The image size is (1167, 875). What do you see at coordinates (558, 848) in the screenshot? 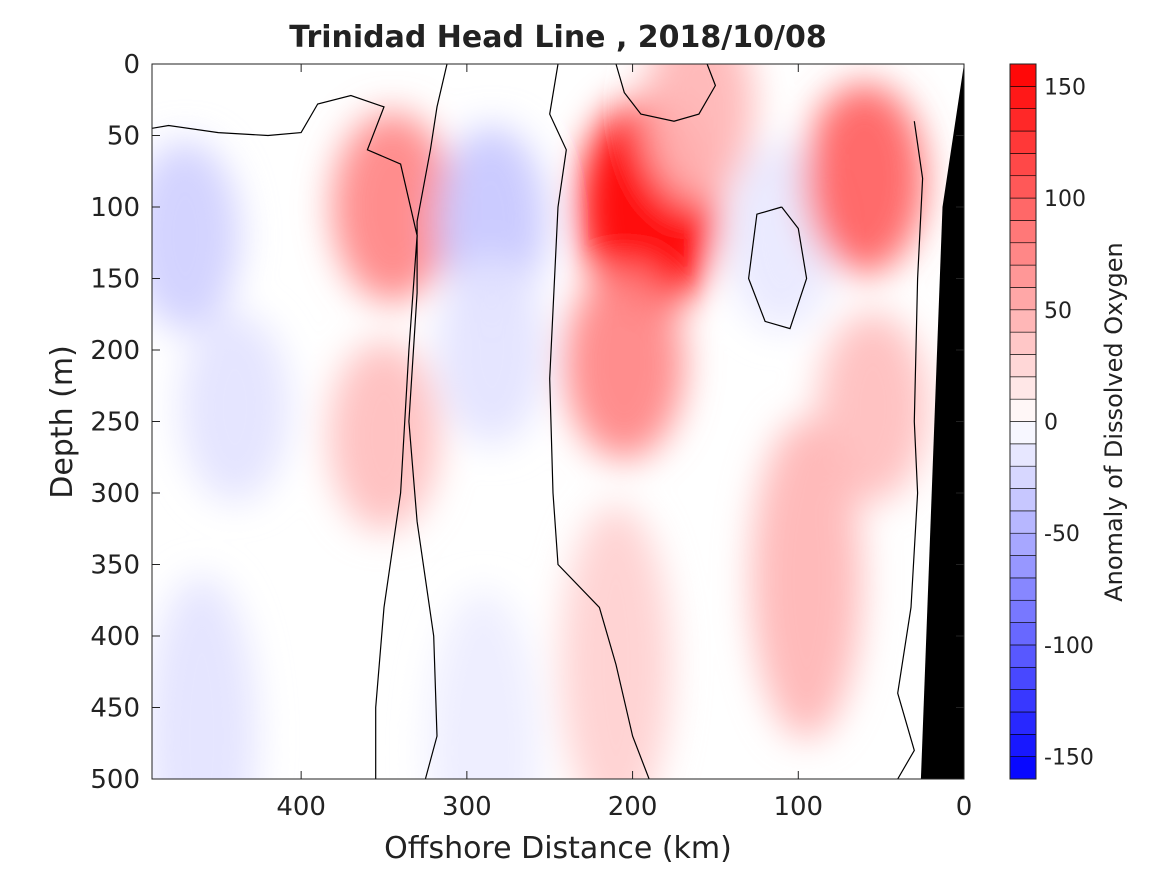
I see `x-axis-label: Offshore Distance (km)` at bounding box center [558, 848].